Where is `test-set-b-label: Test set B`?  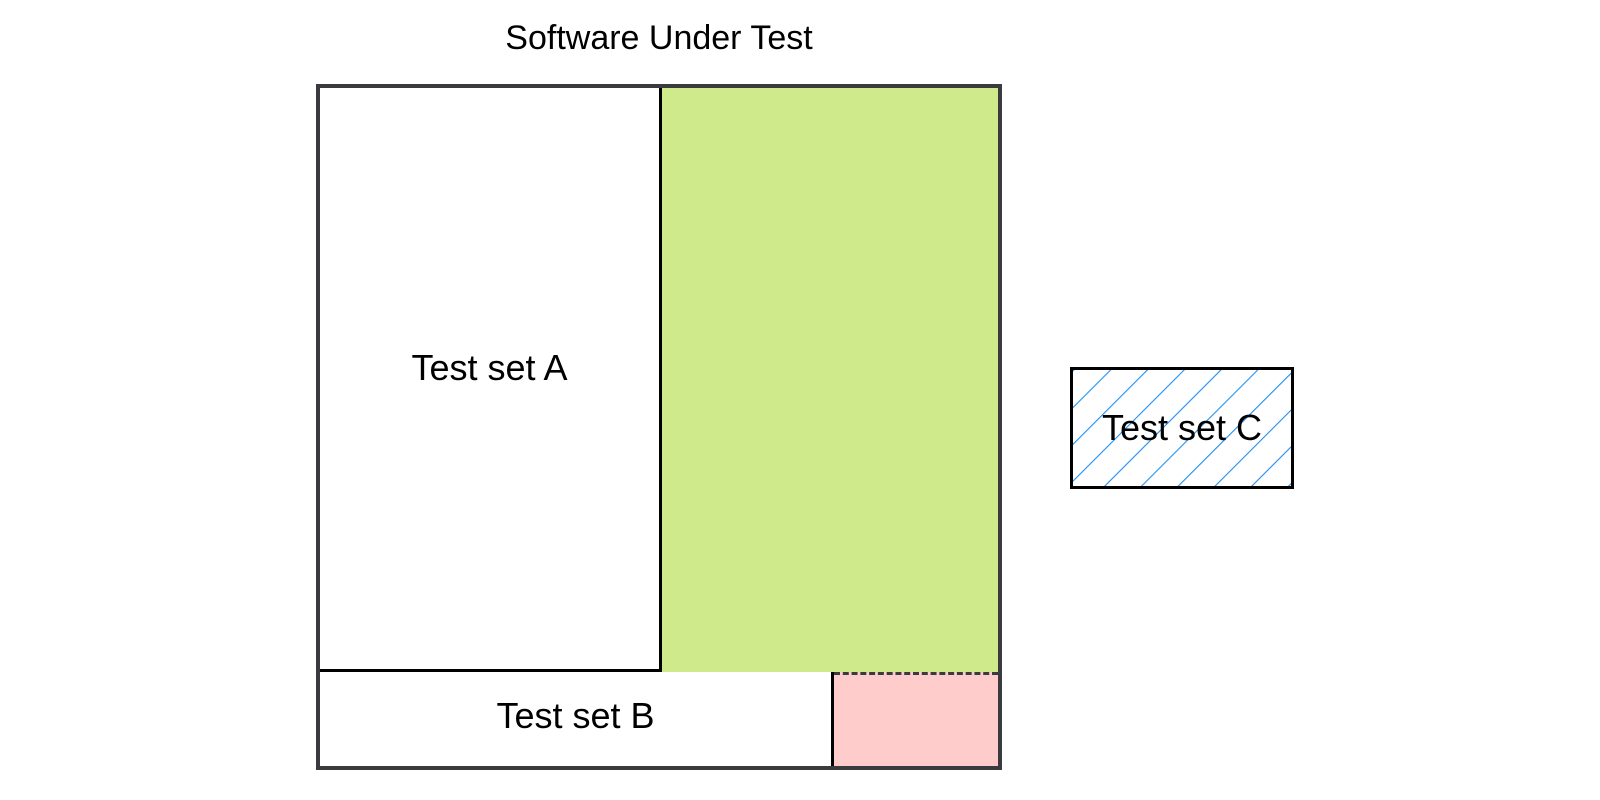
test-set-b-label: Test set B is located at coordinates (575, 715).